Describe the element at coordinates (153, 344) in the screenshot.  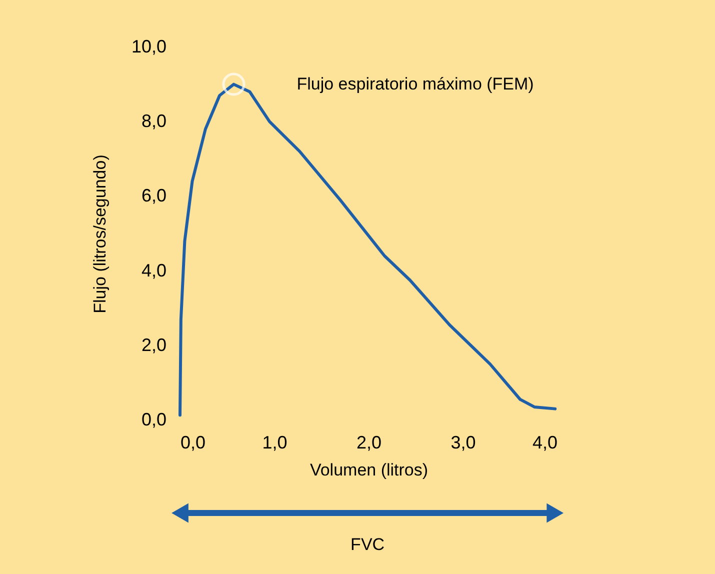
I see `y-tick-label: 2,0` at that location.